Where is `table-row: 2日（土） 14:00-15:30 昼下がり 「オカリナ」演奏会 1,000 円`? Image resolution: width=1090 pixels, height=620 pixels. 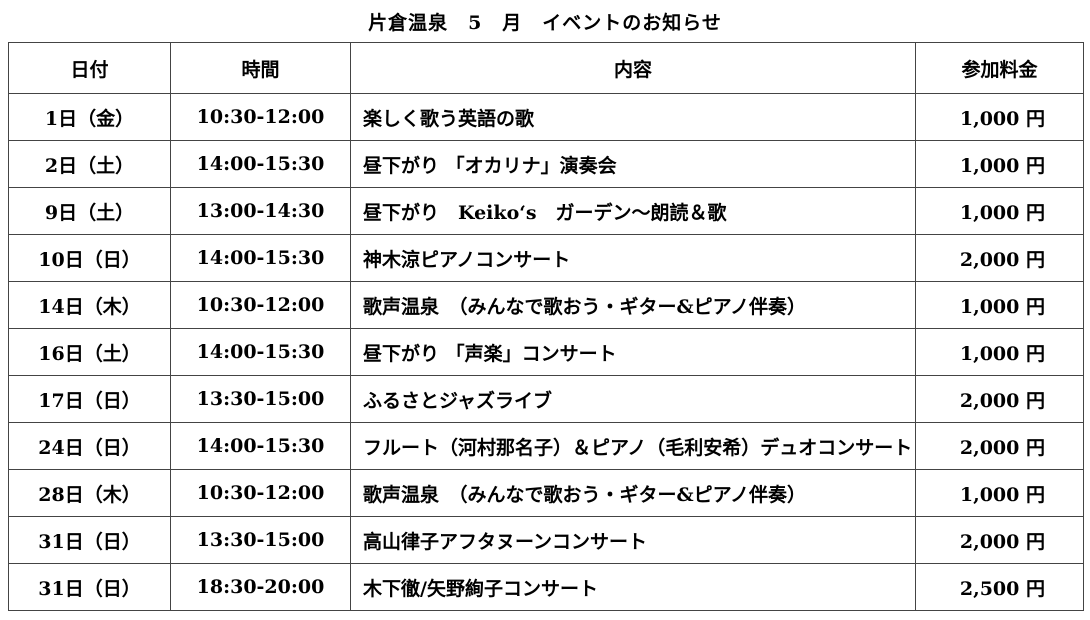 table-row: 2日（土） 14:00-15:30 昼下がり 「オカリナ」演奏会 1,000 円 is located at coordinates (546, 164).